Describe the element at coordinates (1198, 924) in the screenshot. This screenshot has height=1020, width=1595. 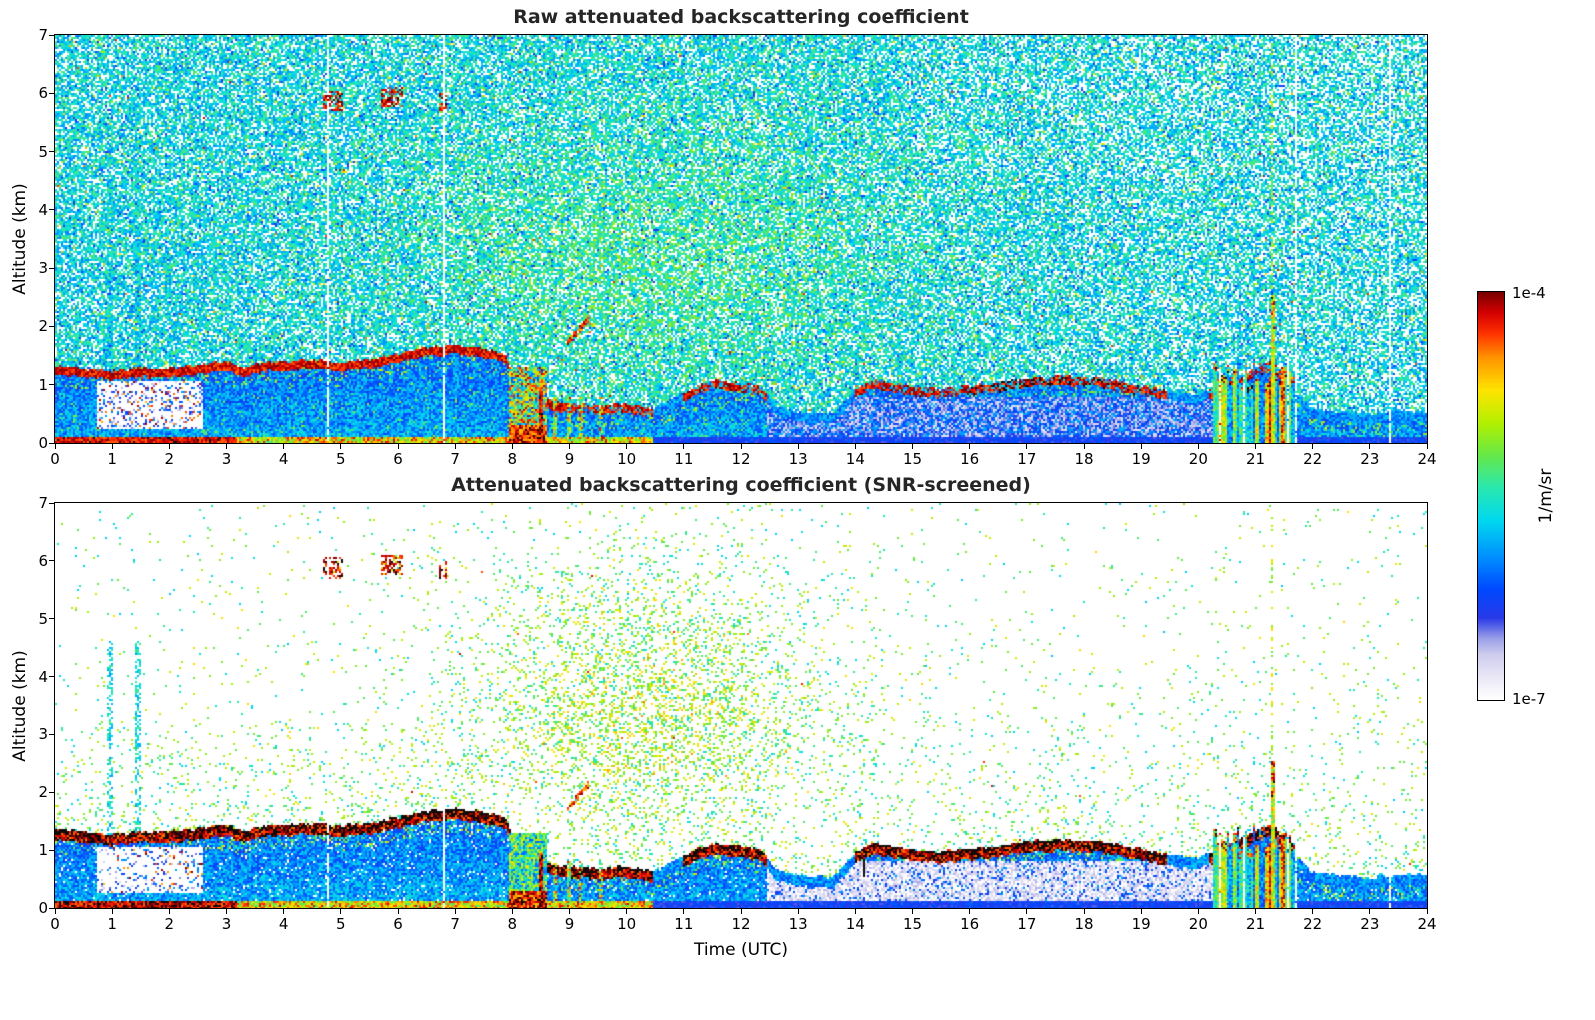
I see `x-tick-label: 20` at that location.